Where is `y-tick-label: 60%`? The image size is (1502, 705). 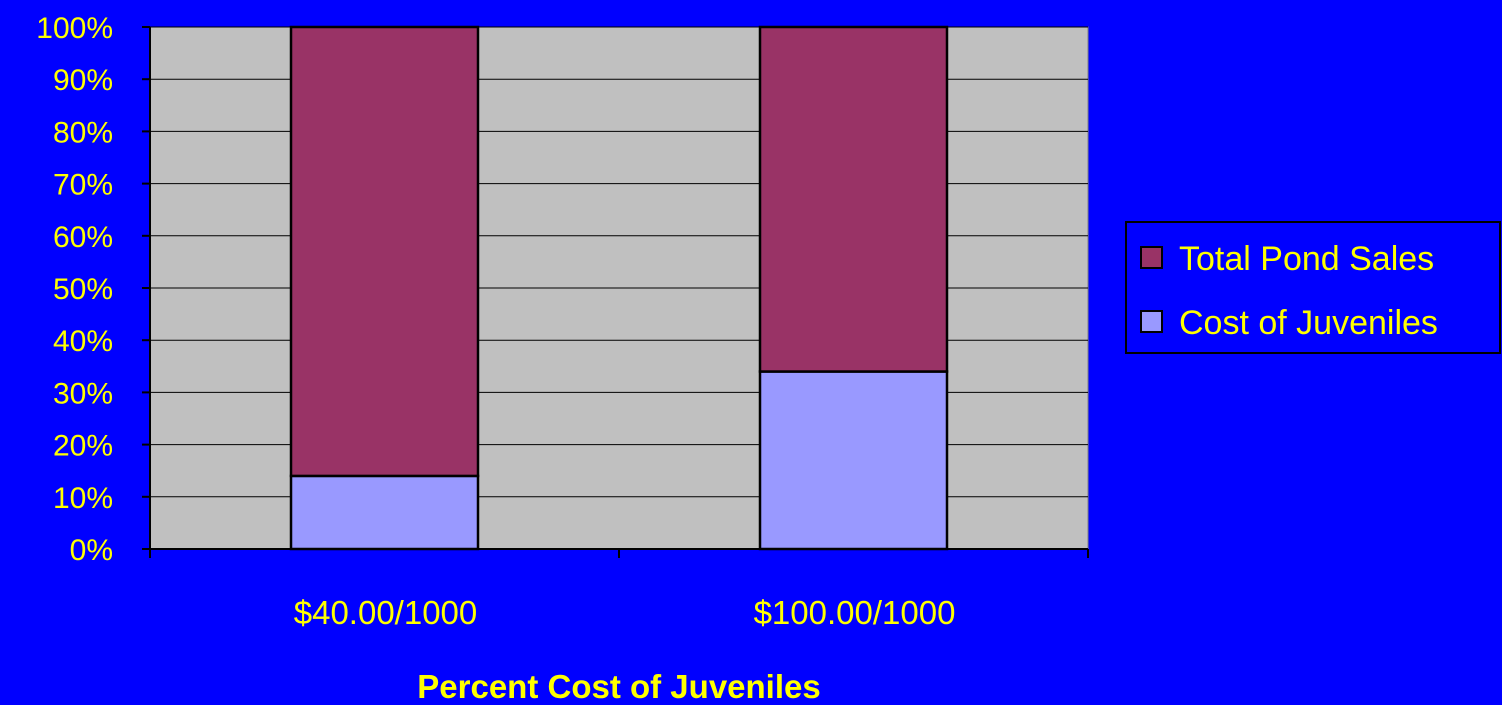 y-tick-label: 60% is located at coordinates (83, 237).